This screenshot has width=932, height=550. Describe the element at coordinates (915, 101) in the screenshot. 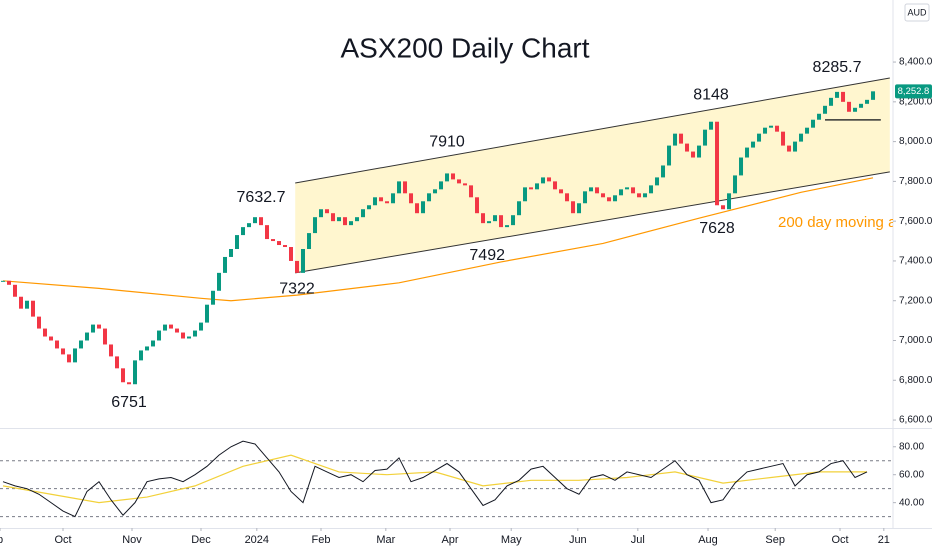

I see `y-tick-label: 8,200.0` at that location.